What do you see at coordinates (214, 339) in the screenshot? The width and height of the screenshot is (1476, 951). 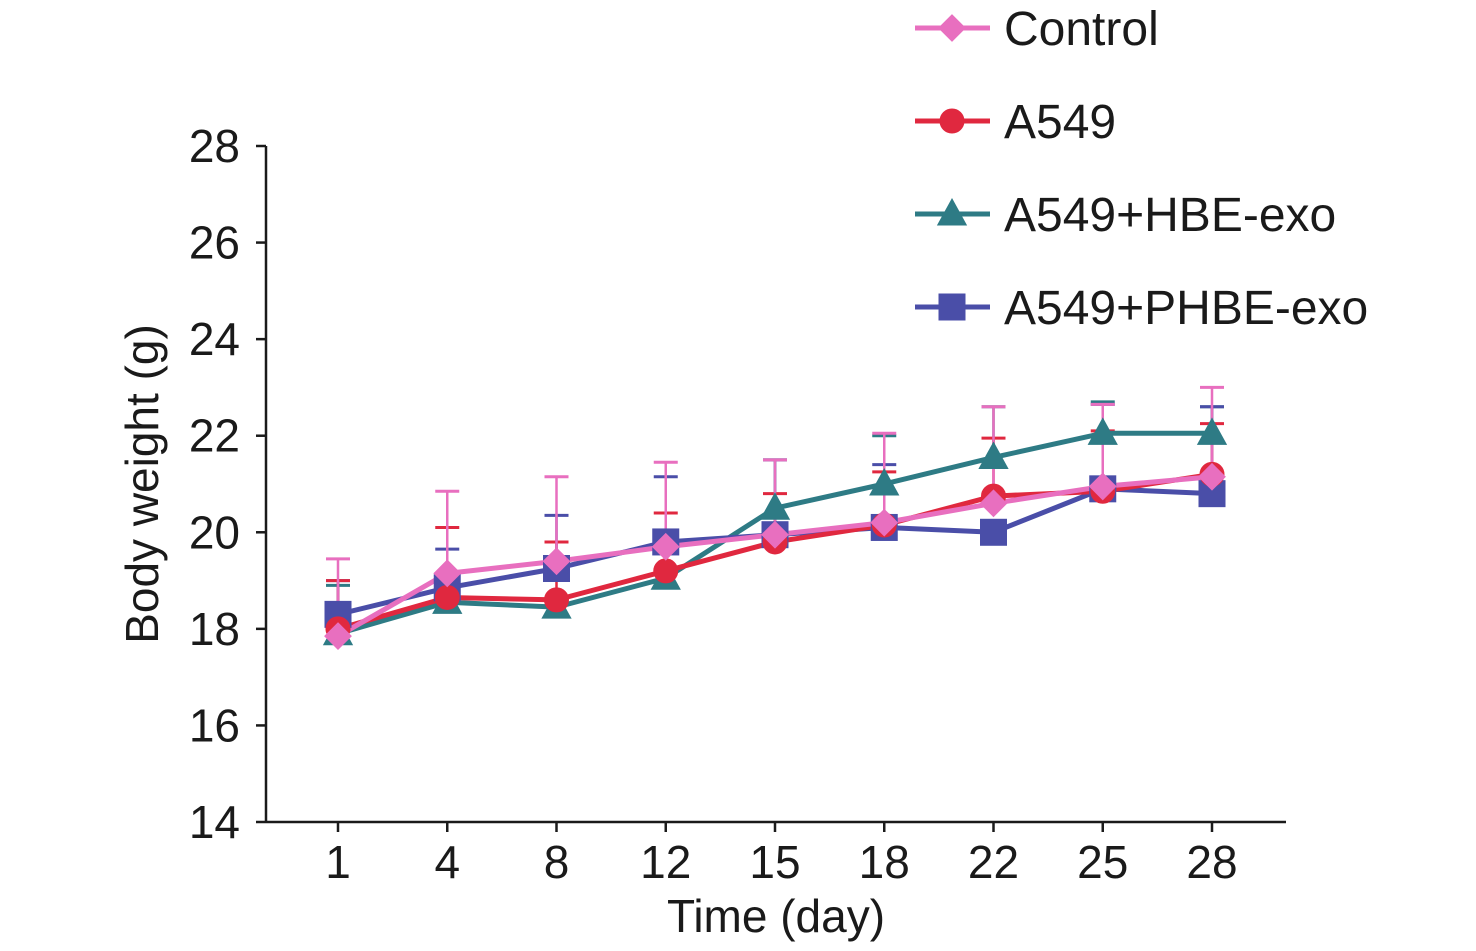 I see `y-tick-label: 24` at bounding box center [214, 339].